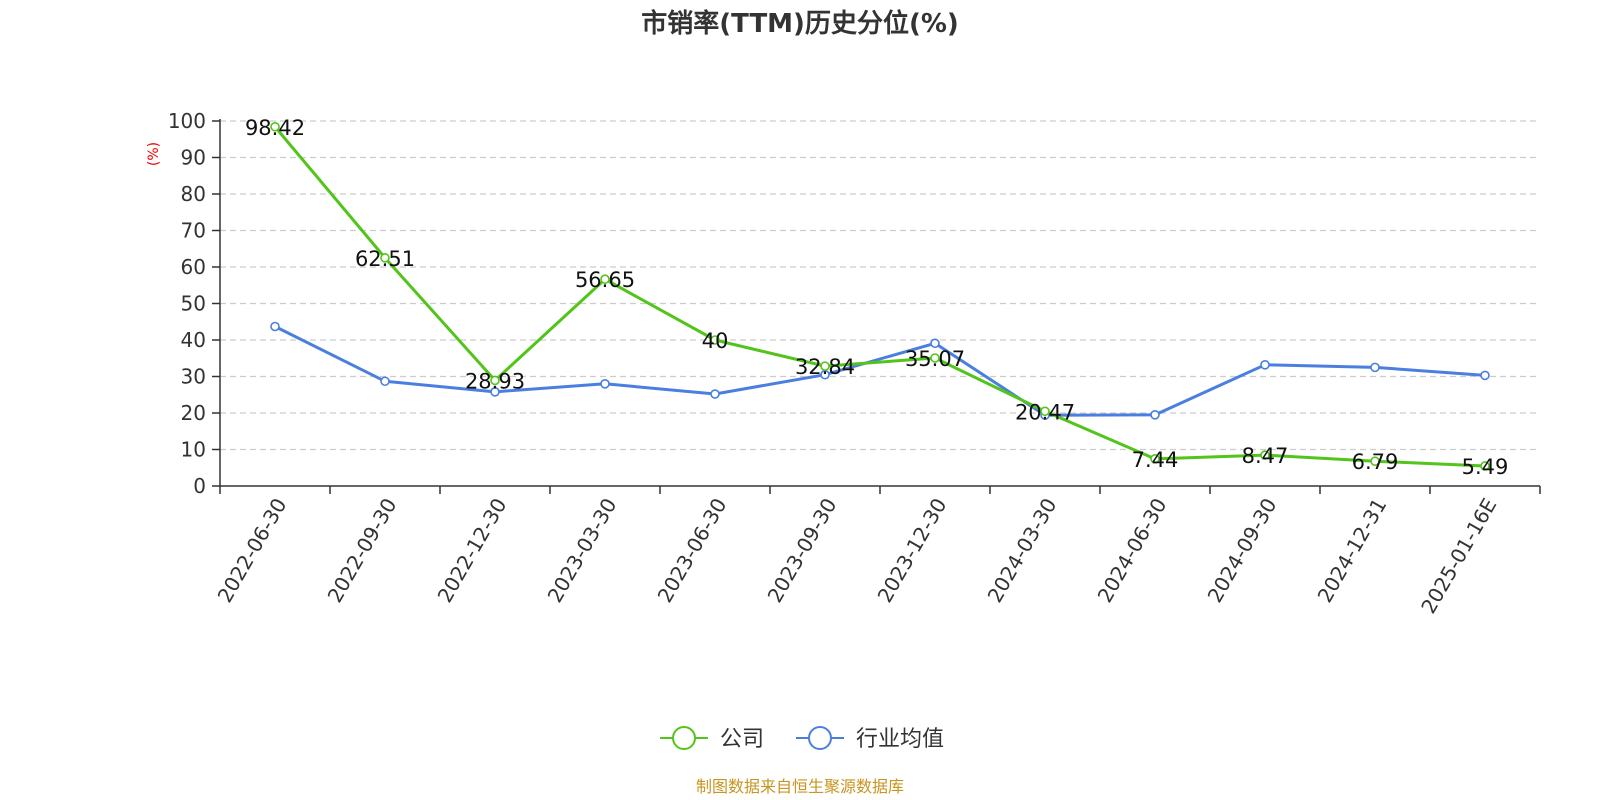 The width and height of the screenshot is (1600, 800). I want to click on y-tick-label: 0, so click(199, 486).